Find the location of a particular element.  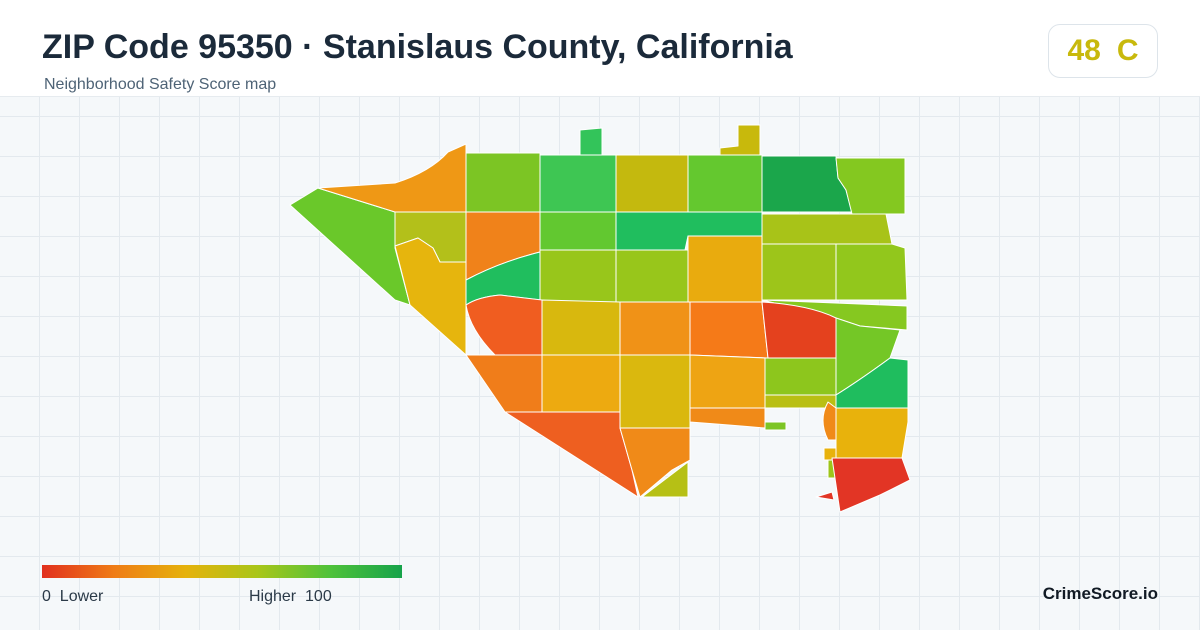

safety-score-badge: 48 C is located at coordinates (1103, 51).